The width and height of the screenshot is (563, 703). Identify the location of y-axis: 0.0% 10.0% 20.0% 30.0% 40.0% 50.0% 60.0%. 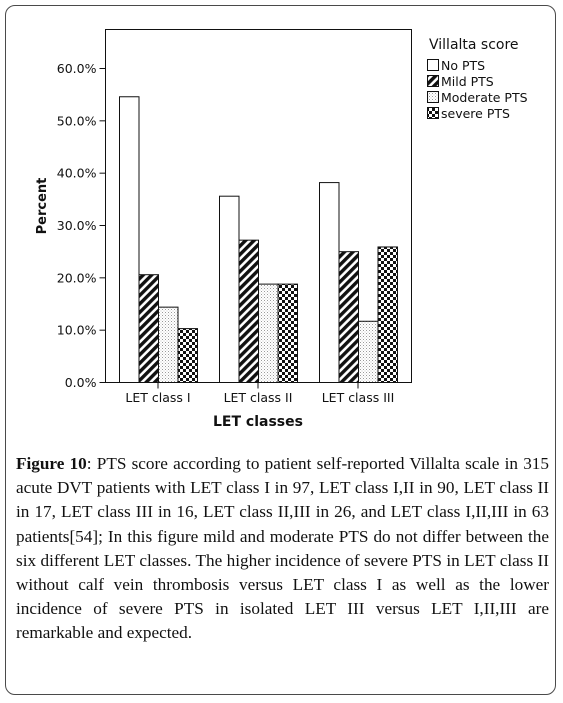
(81, 225).